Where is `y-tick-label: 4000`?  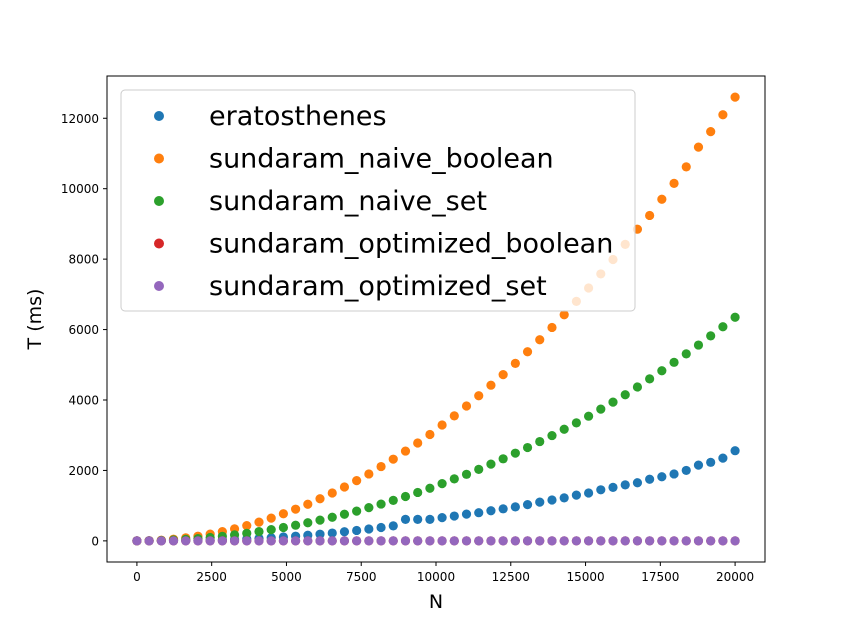 y-tick-label: 4000 is located at coordinates (83, 401).